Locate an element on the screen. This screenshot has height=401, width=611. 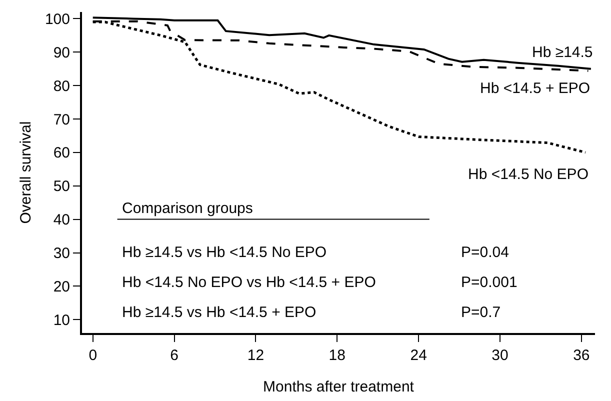
annotation: Hb ≥14.5 vs Hb <14.5 + EPO is located at coordinates (219, 312).